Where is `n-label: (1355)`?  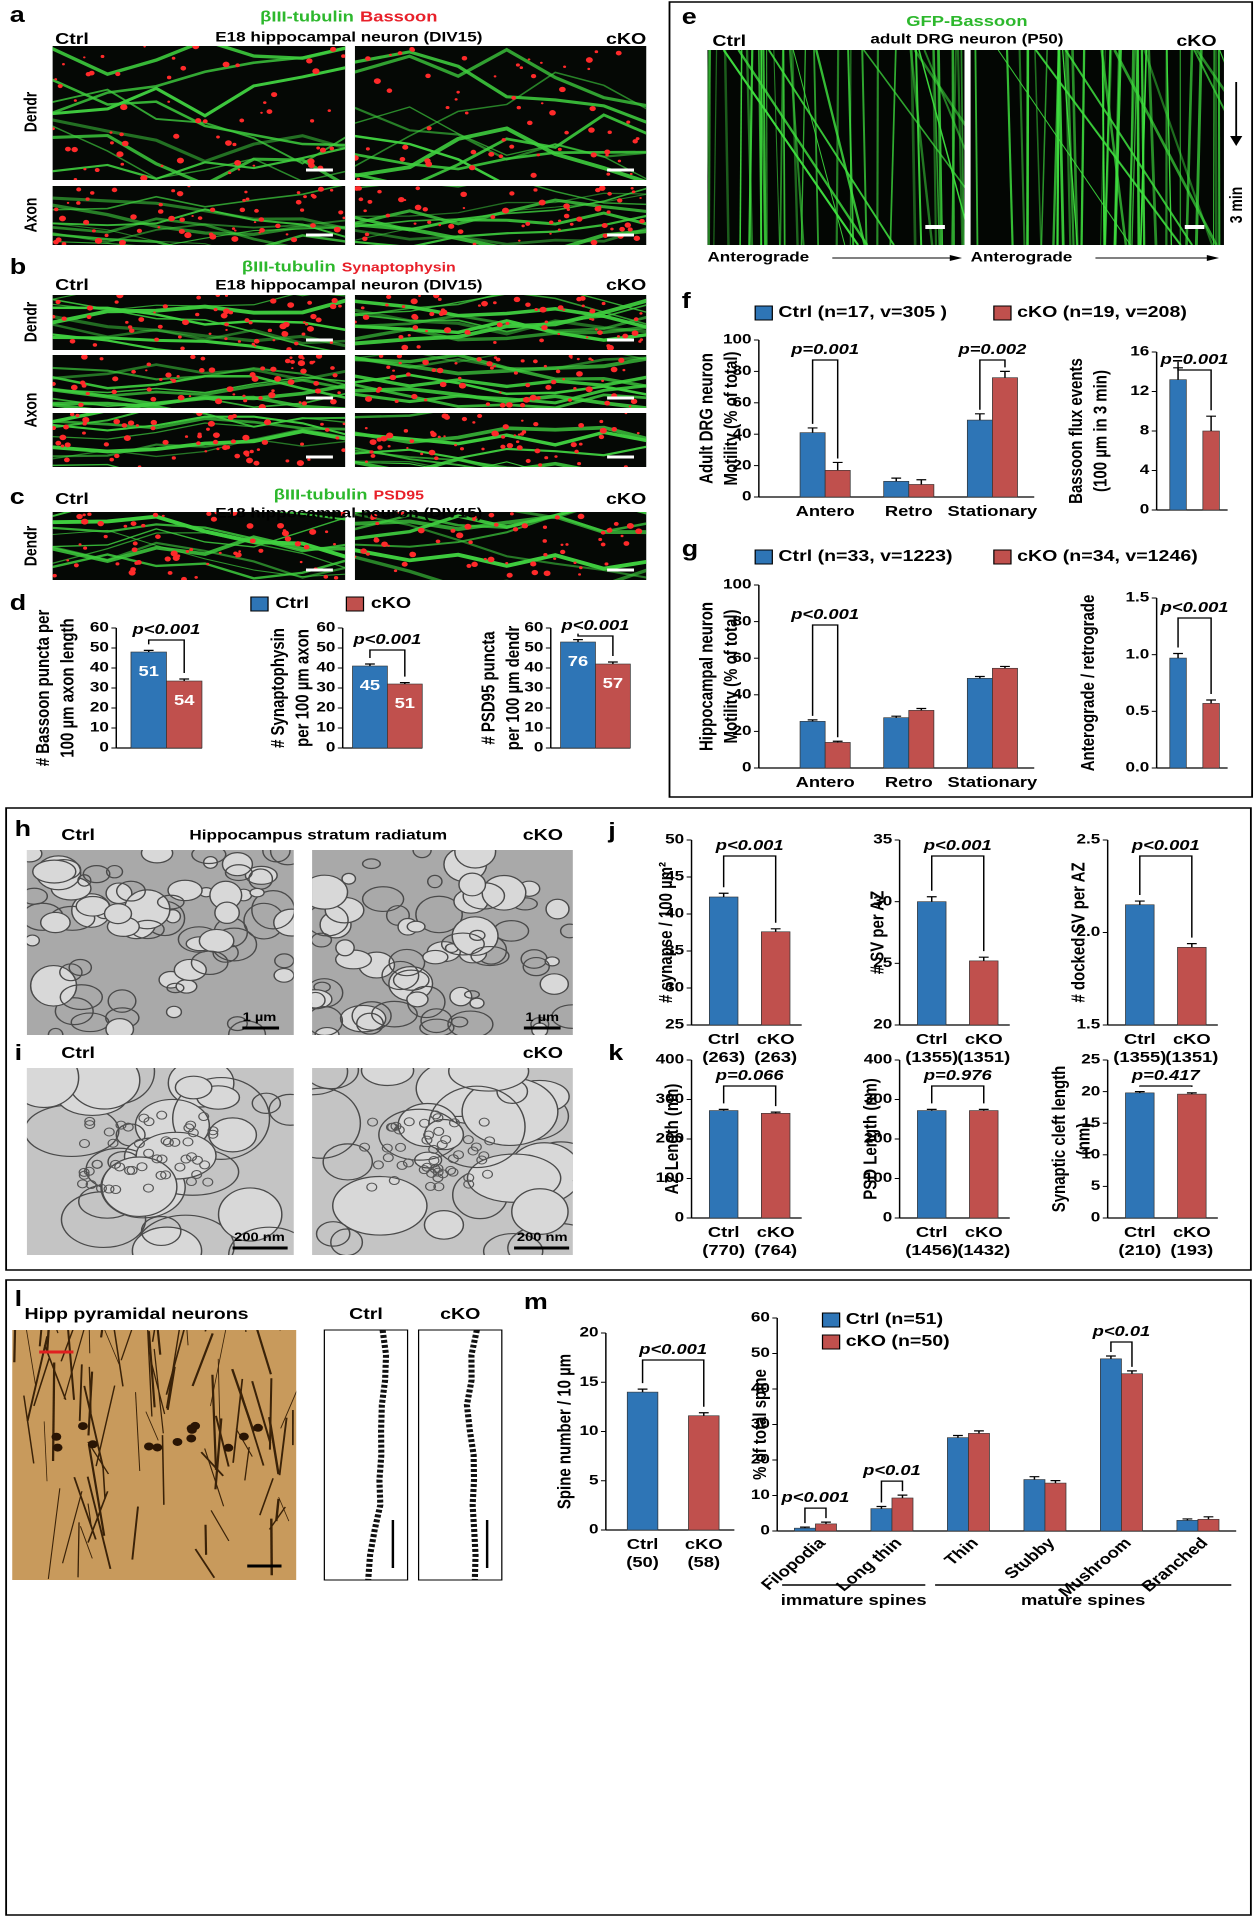
n-label: (1355) is located at coordinates (931, 1057).